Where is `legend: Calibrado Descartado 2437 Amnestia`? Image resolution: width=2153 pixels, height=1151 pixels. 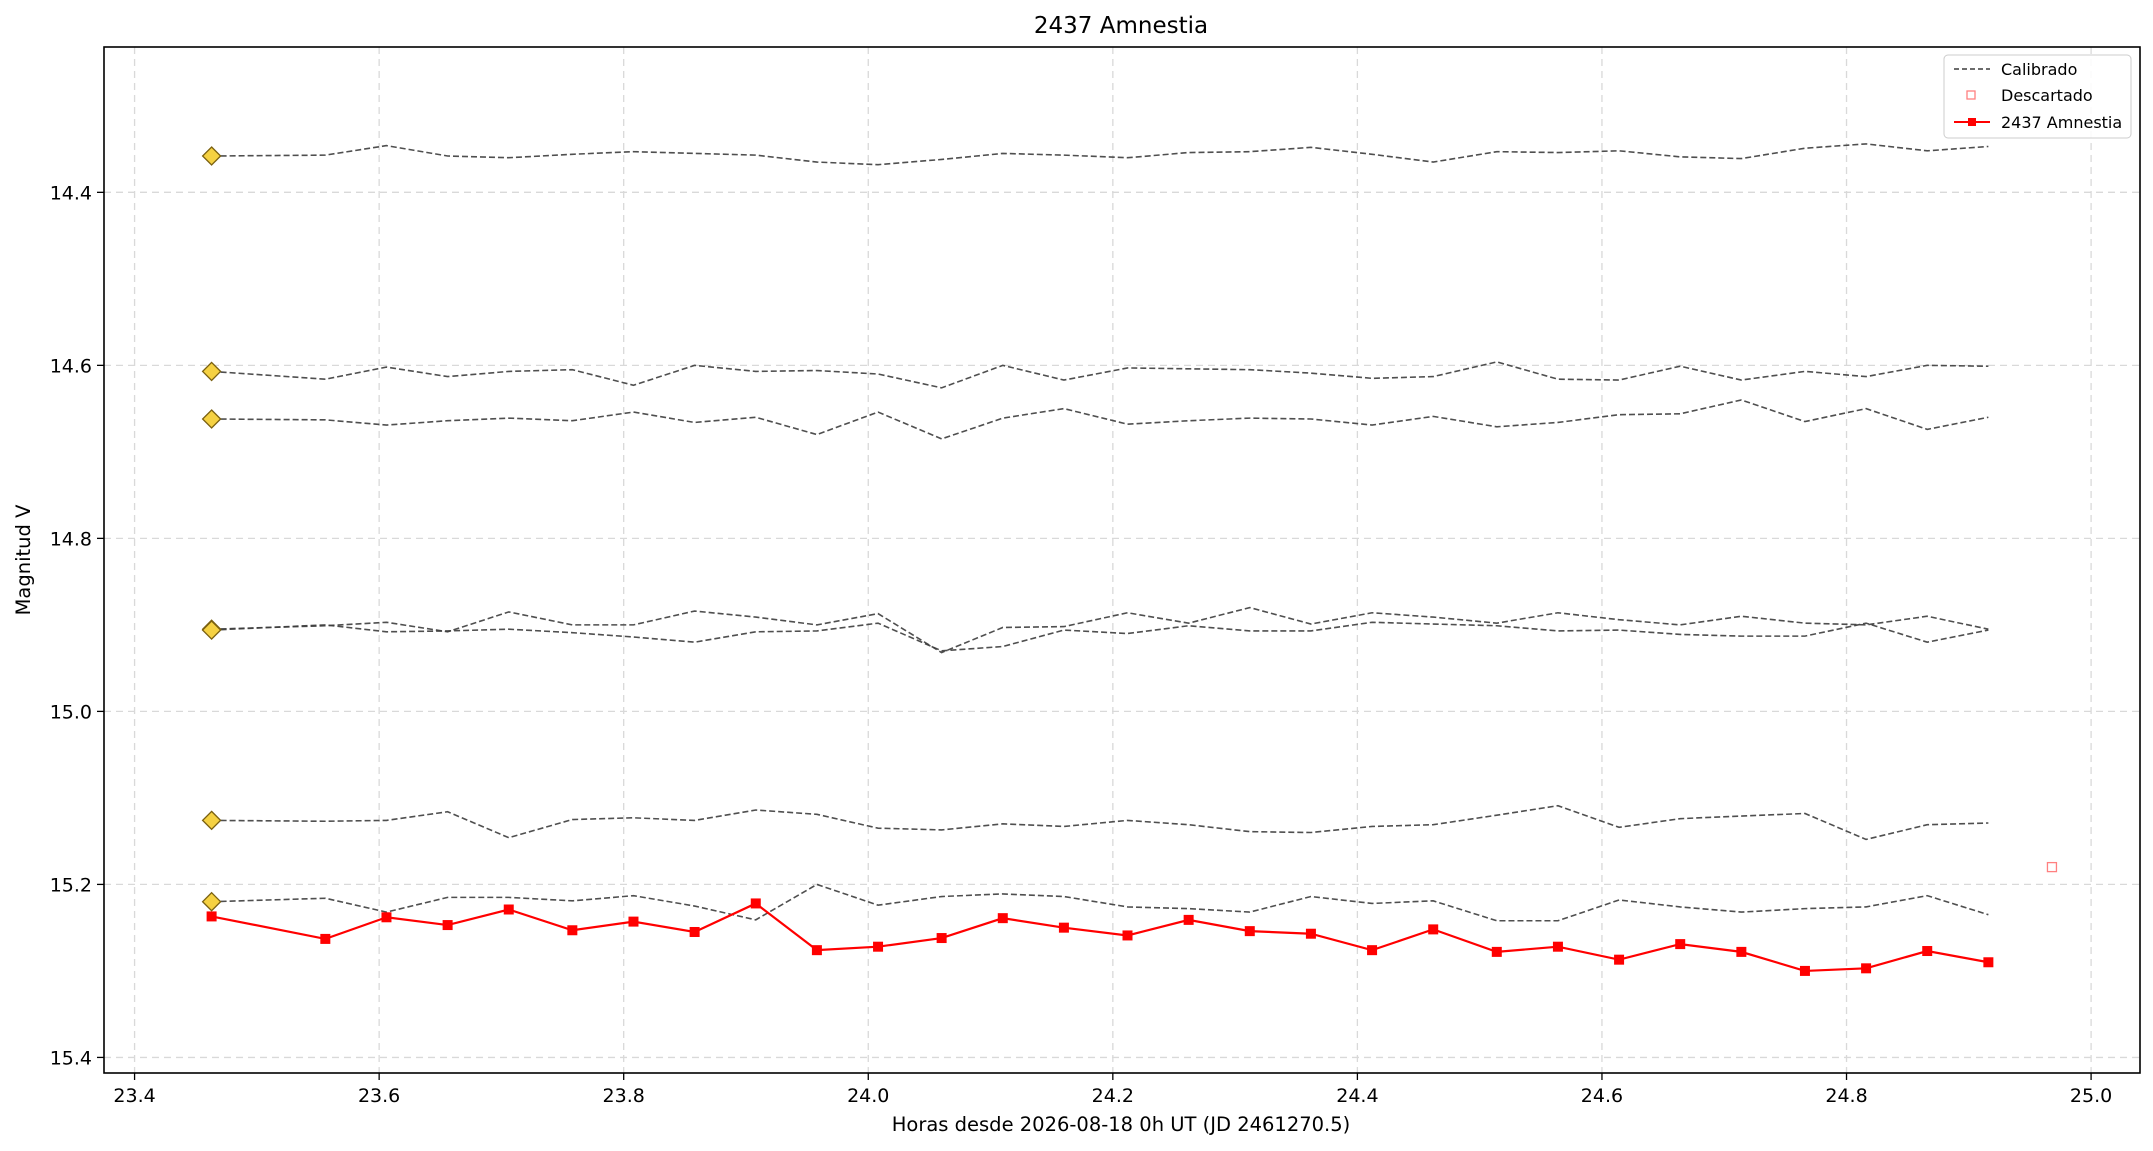 legend: Calibrado Descartado 2437 Amnestia is located at coordinates (2037, 96).